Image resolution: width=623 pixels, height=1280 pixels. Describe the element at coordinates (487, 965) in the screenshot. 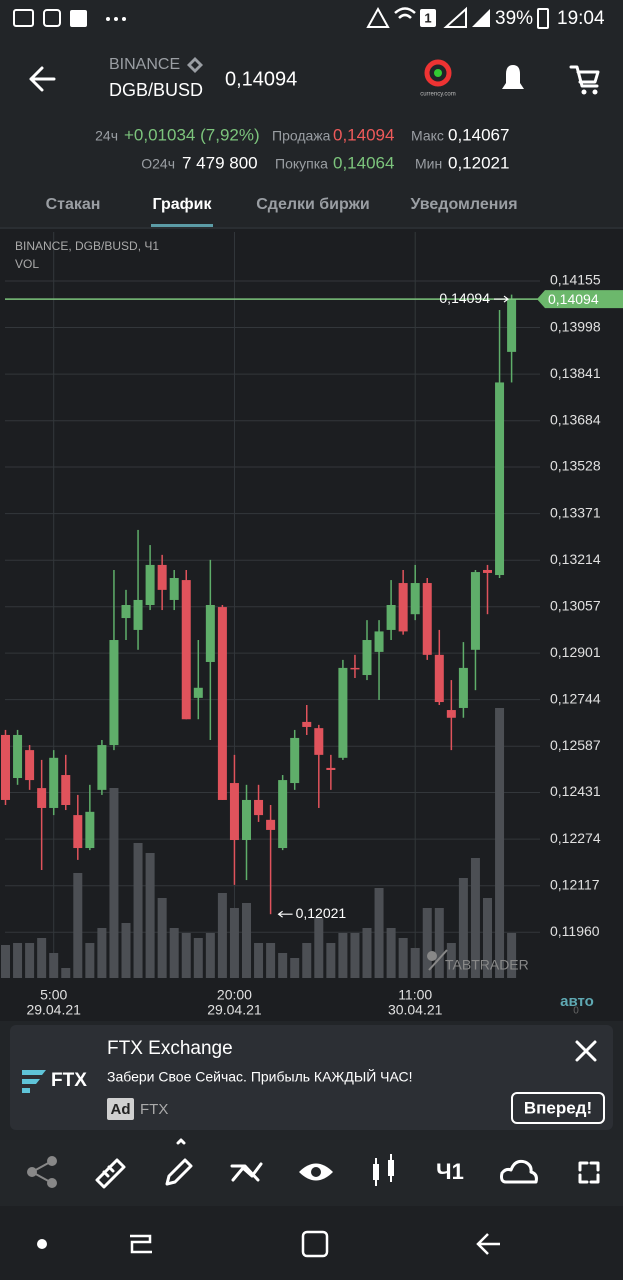

I see `watermark: TABTRADER` at that location.